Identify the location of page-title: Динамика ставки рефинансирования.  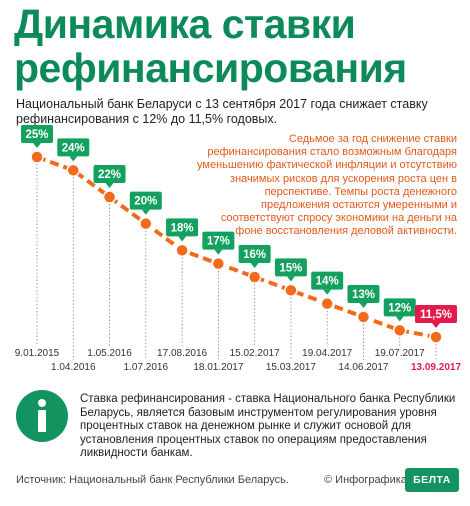
(210, 46).